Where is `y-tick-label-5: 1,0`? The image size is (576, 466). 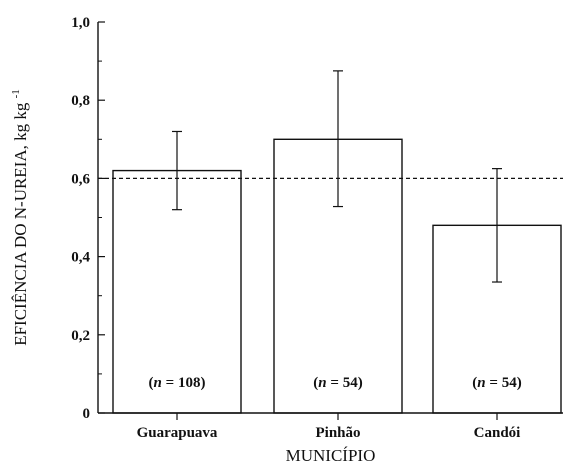
y-tick-label-5: 1,0 is located at coordinates (80, 23).